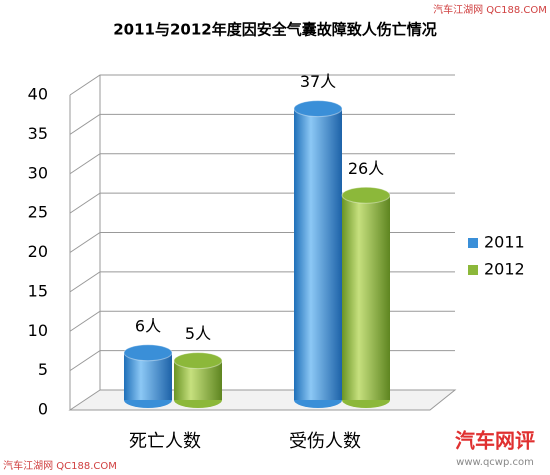  What do you see at coordinates (275, 30) in the screenshot?
I see `chart-title: 2011与2012年度因安全气囊故障致人伤亡情况` at bounding box center [275, 30].